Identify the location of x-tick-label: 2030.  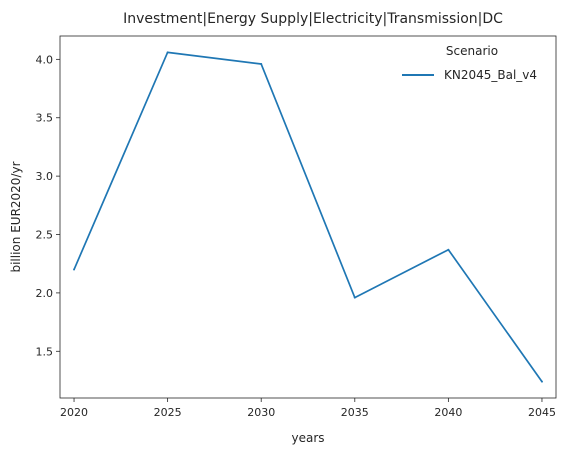
(261, 412).